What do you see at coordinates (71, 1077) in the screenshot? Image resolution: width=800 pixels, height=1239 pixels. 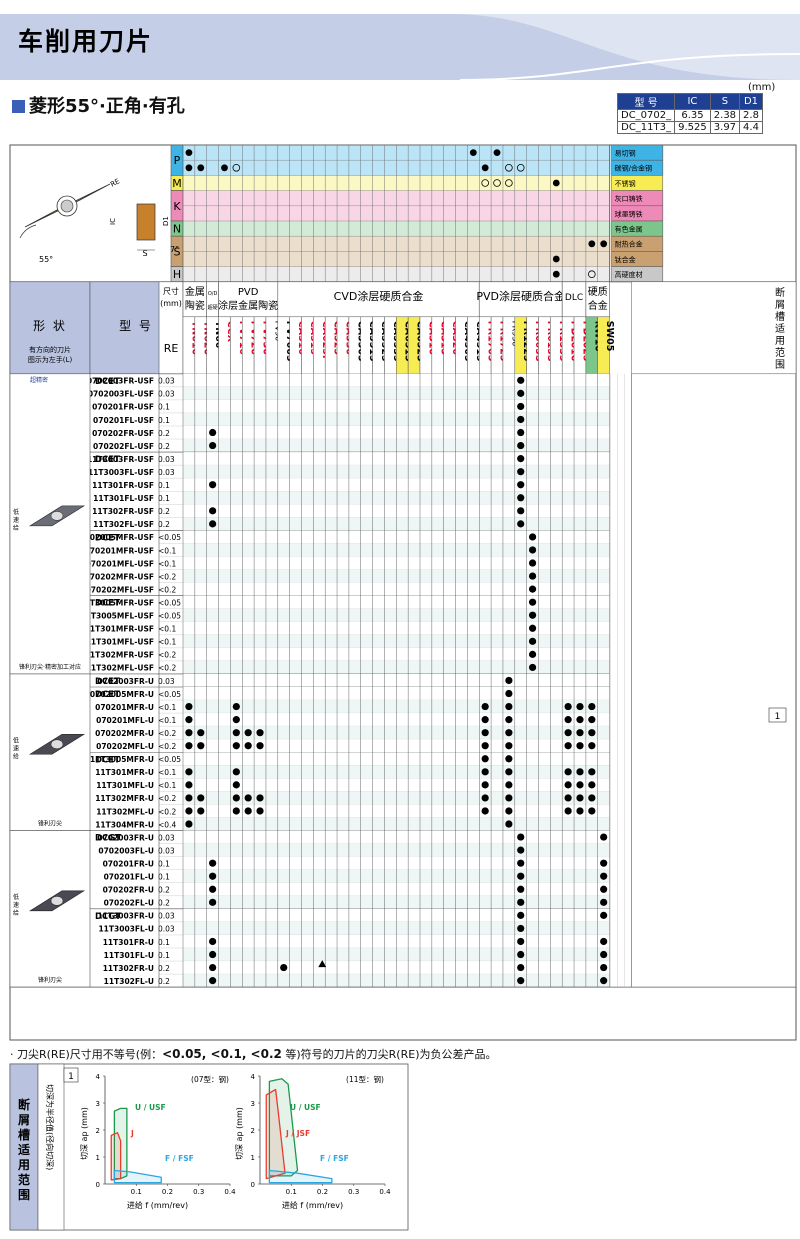 I see `chart-ref: 1` at bounding box center [71, 1077].